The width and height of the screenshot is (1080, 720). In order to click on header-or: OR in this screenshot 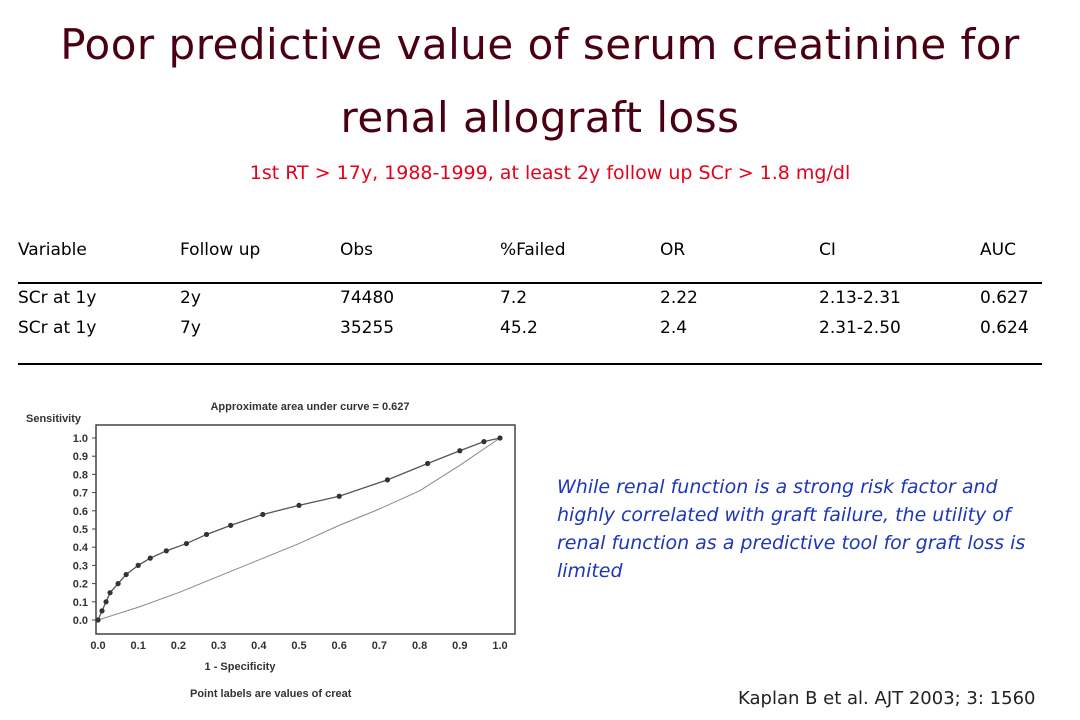, I will do `click(673, 250)`.